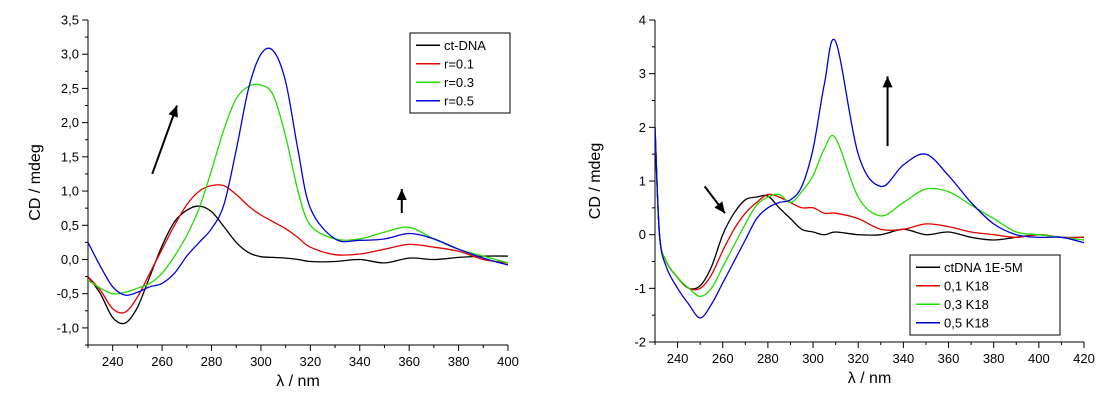 Image resolution: width=1098 pixels, height=393 pixels. Describe the element at coordinates (70, 259) in the screenshot. I see `y-tick-label: 0,0` at that location.